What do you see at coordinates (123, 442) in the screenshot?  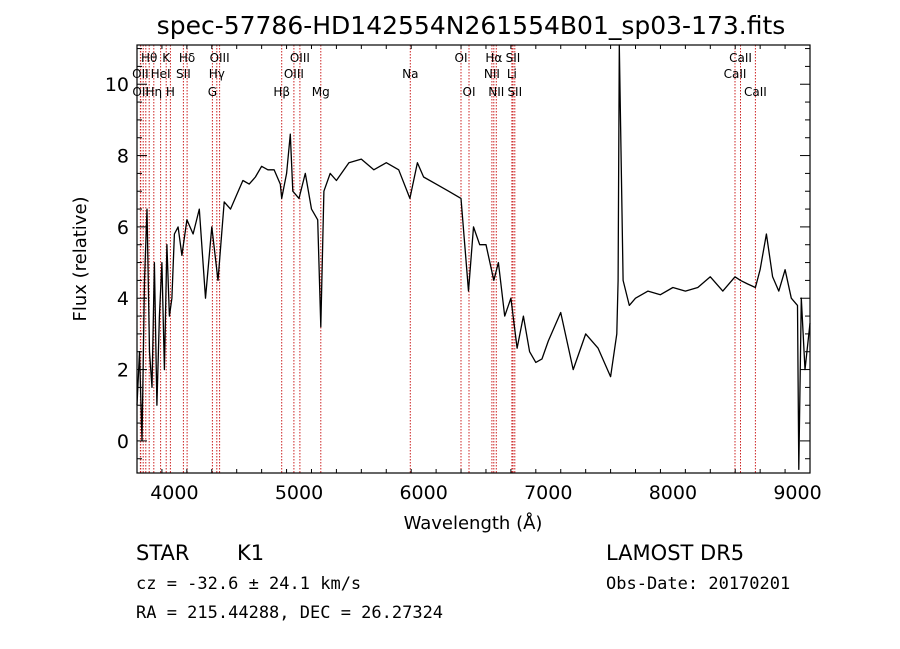 I see `y-tick-label: 0` at bounding box center [123, 442].